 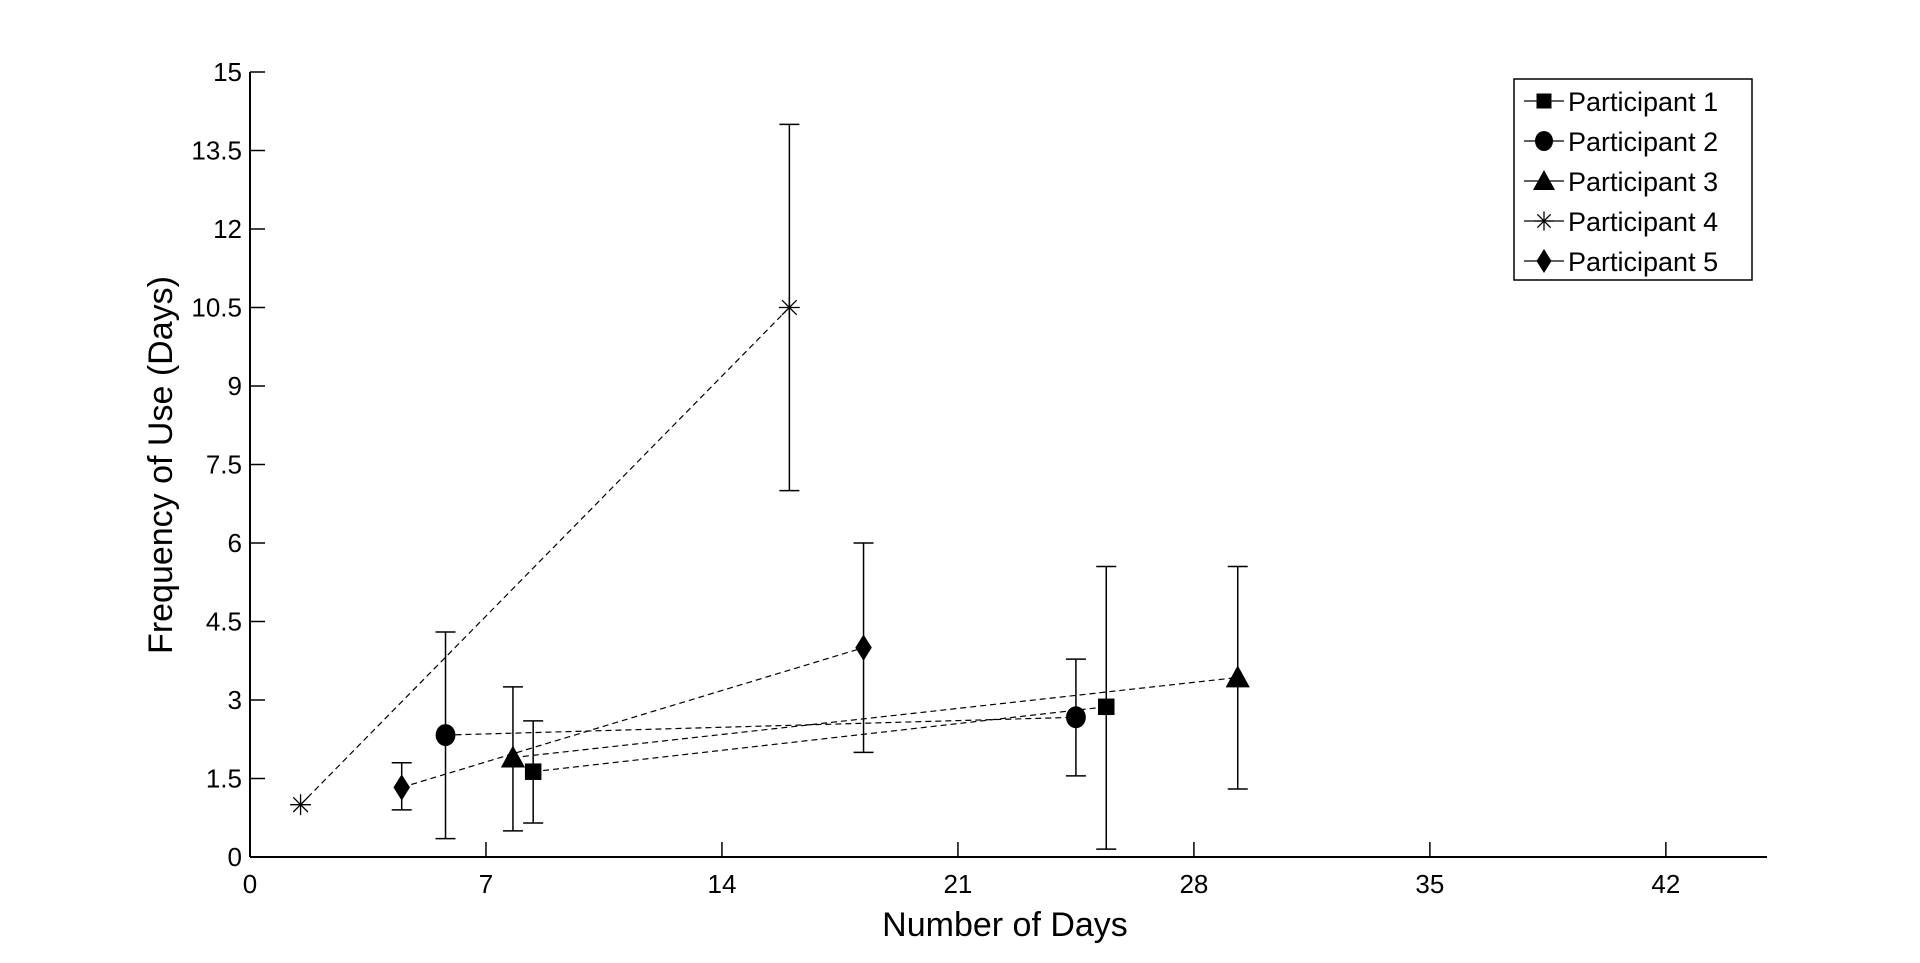 What do you see at coordinates (721, 884) in the screenshot?
I see `x-tick-label: 14` at bounding box center [721, 884].